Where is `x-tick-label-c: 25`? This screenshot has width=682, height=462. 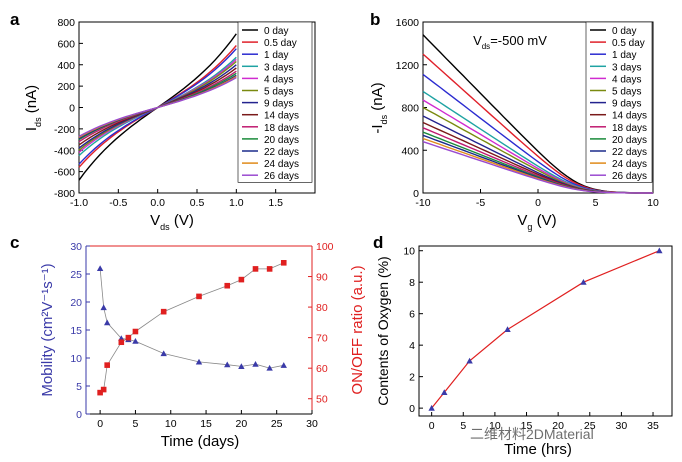
x-tick-label-c: 25 is located at coordinates (277, 424).